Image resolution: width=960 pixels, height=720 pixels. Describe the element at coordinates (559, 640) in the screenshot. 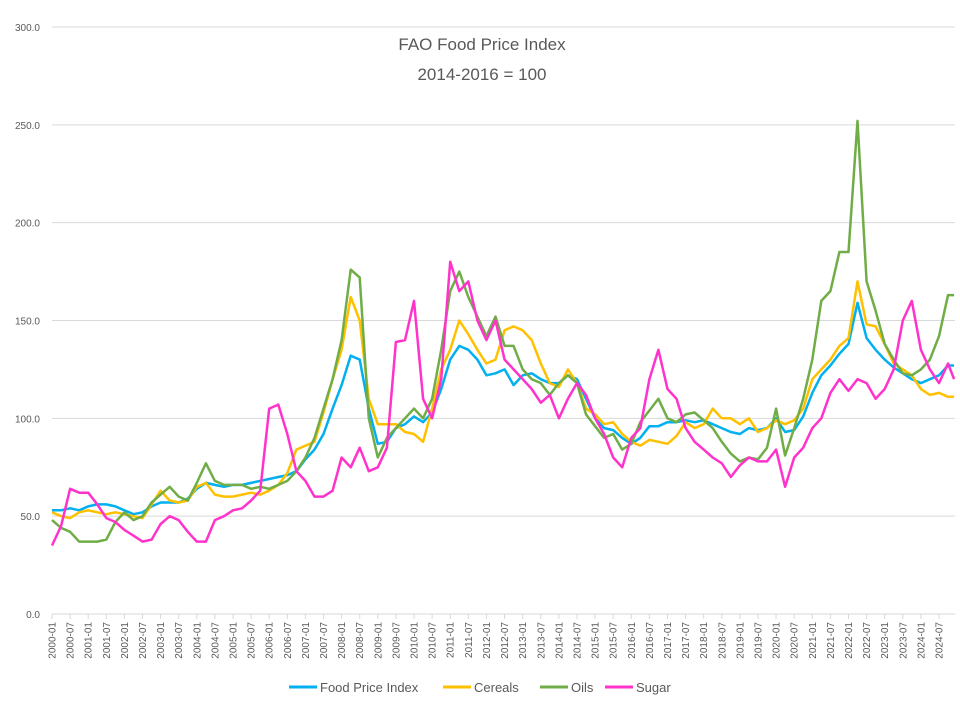

I see `x-tick-label: 2014-01` at that location.